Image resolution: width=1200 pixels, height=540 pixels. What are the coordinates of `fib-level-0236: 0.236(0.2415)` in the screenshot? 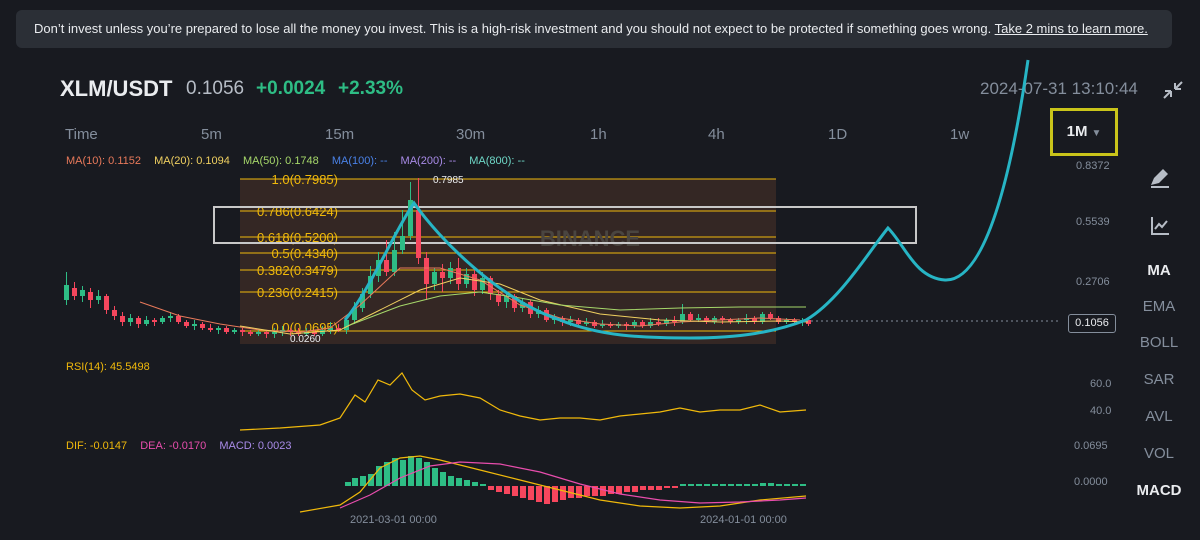 It's located at (297, 292).